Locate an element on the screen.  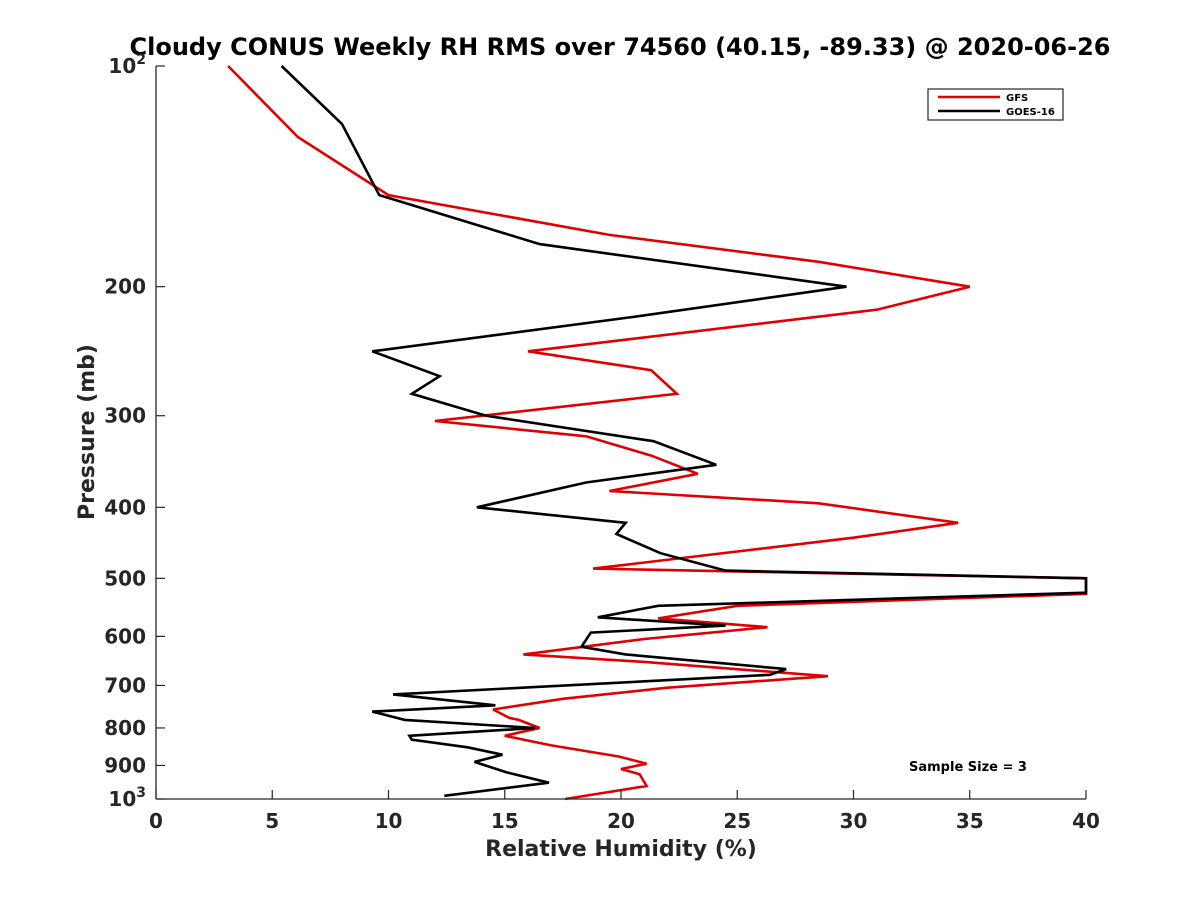
x-tick-label: 30 is located at coordinates (854, 821).